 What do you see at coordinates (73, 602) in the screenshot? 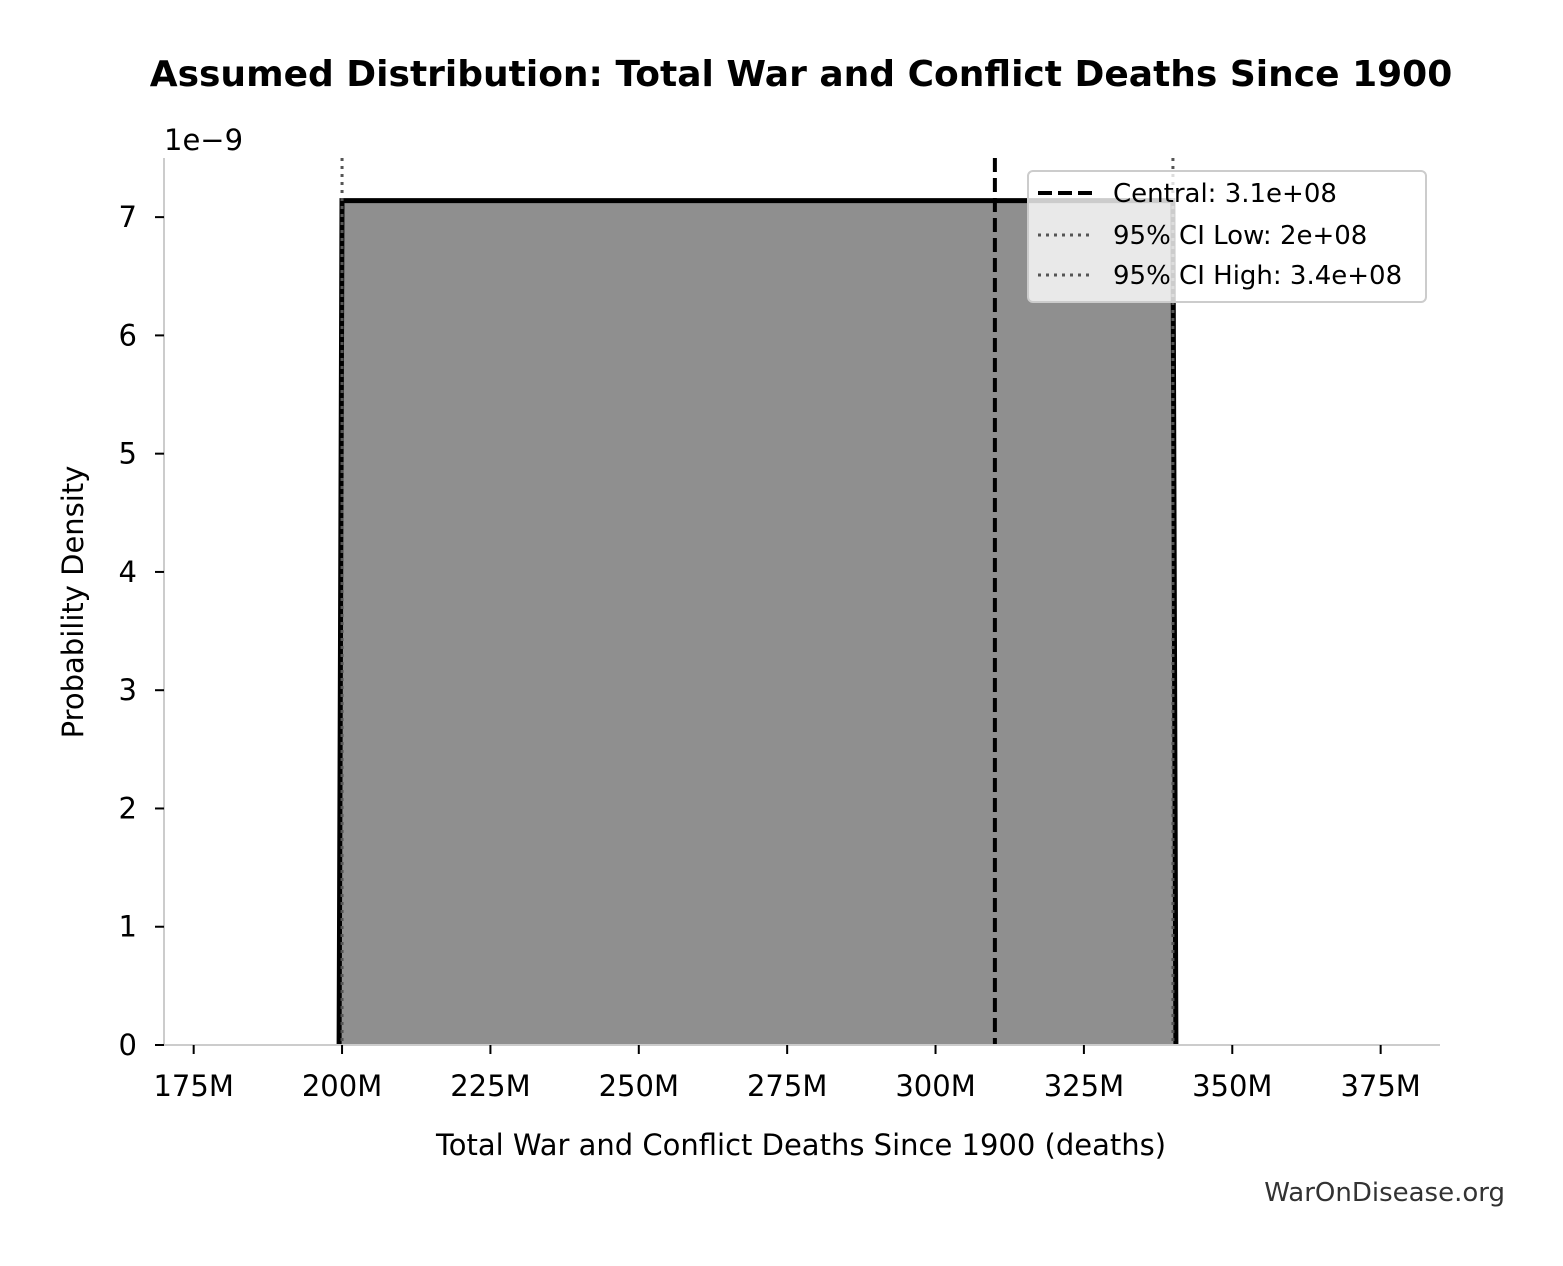
I see `y-axis-label: Probability Density` at bounding box center [73, 602].